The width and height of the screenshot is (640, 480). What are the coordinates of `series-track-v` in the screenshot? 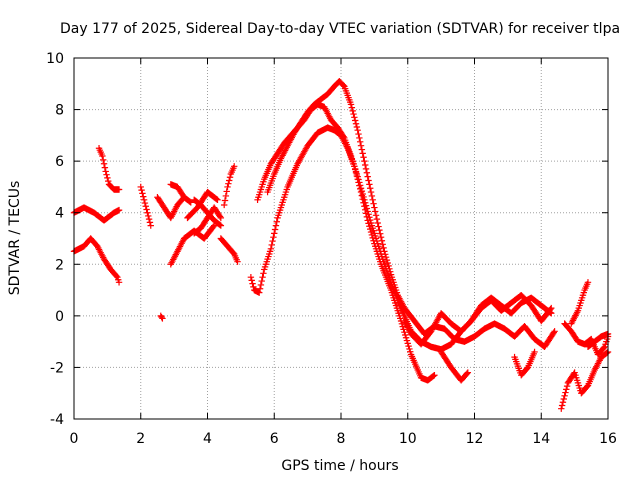 It's located at (580, 303).